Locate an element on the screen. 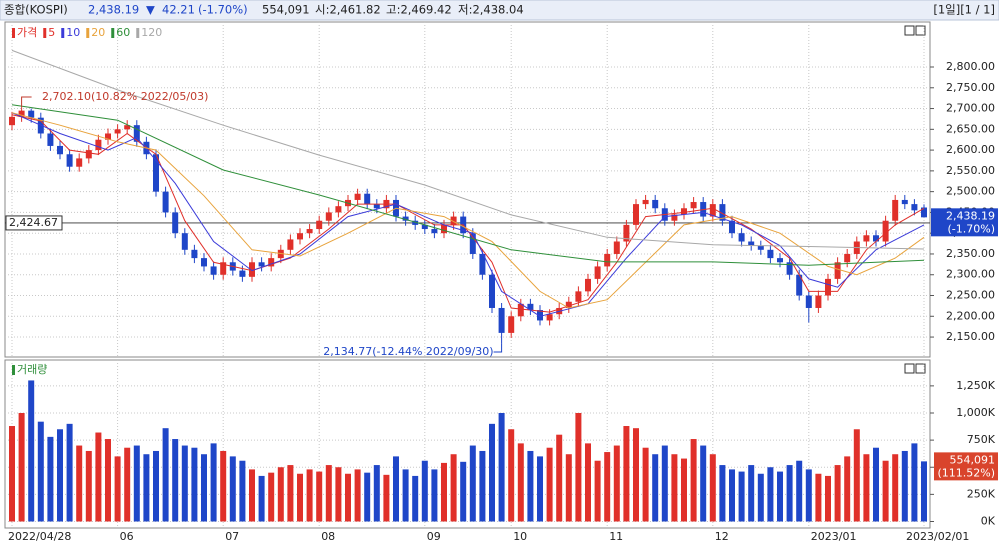 The image size is (999, 545). x-tick-label: 07 is located at coordinates (232, 536).